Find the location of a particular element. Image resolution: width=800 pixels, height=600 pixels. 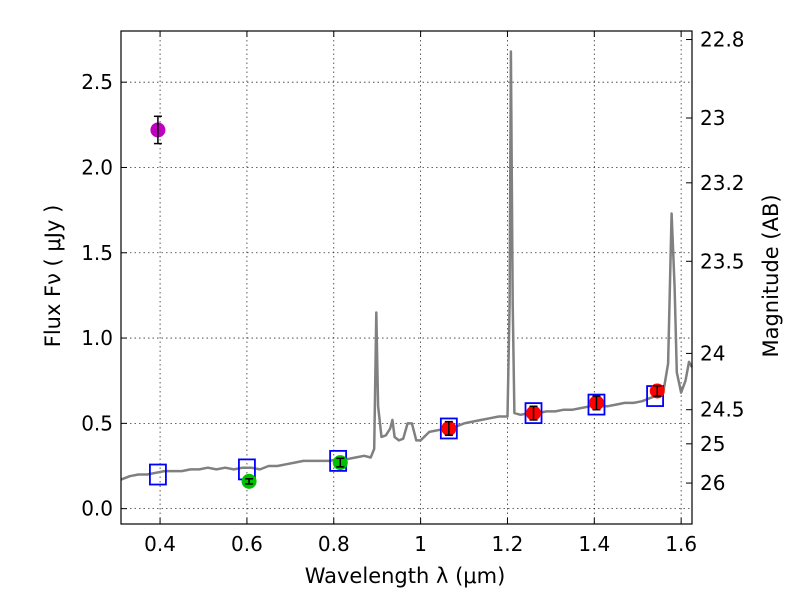

right-axis-label: Magnitude (AB) is located at coordinates (771, 275).